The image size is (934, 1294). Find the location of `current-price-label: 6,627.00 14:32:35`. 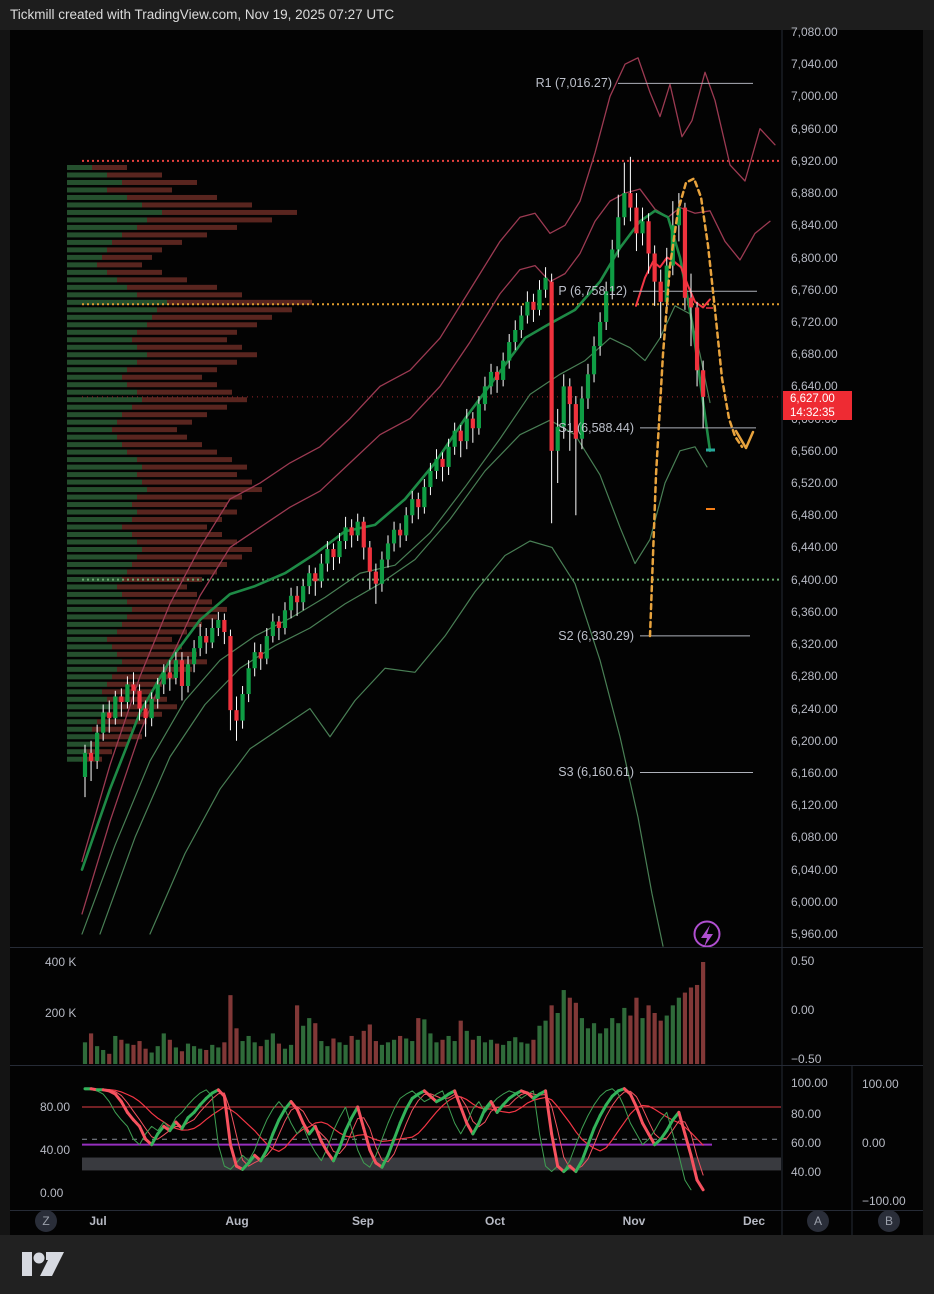

current-price-label: 6,627.00 14:32:35 is located at coordinates (817, 405).